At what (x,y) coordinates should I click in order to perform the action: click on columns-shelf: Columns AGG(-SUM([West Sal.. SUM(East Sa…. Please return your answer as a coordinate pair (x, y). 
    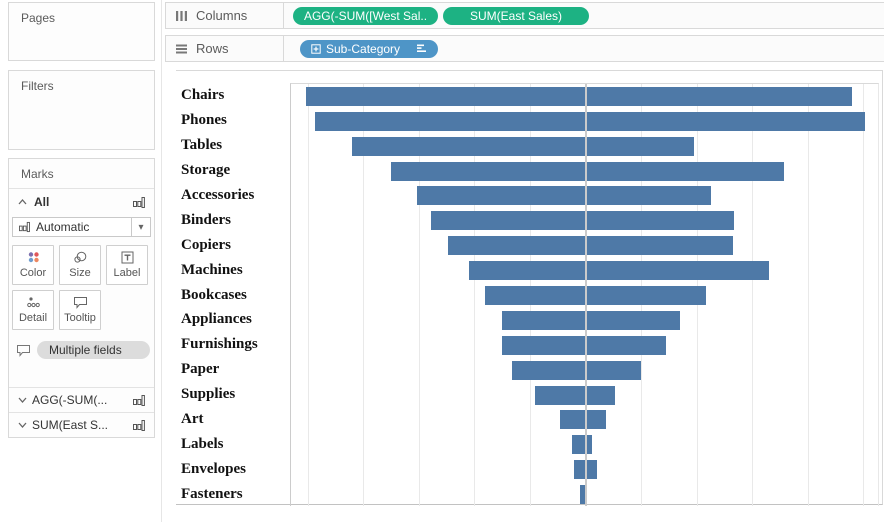
    Looking at the image, I should click on (524, 15).